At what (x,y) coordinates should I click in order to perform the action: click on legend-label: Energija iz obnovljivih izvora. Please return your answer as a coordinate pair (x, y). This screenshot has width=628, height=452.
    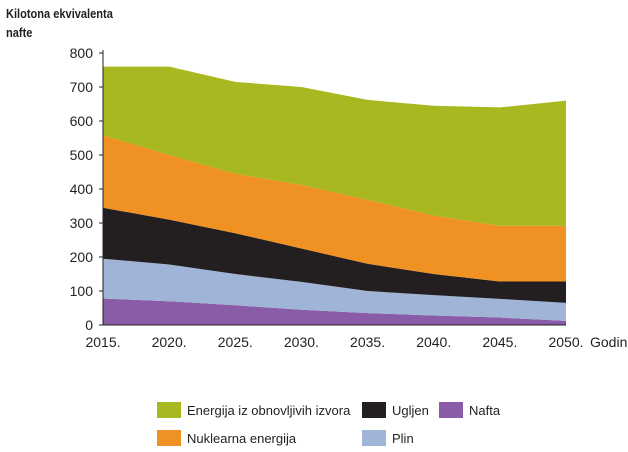
    Looking at the image, I should click on (269, 410).